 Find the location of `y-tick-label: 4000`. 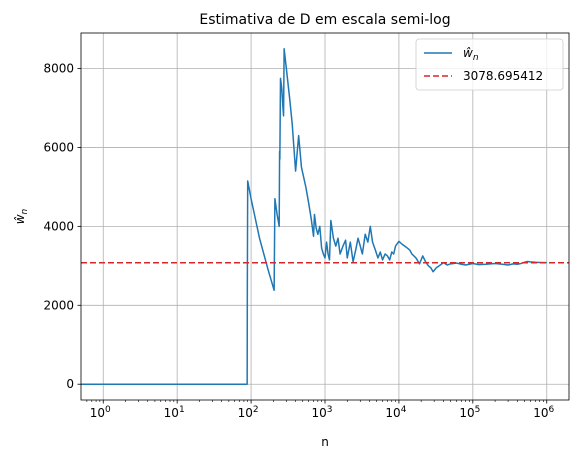

y-tick-label: 4000 is located at coordinates (58, 226).